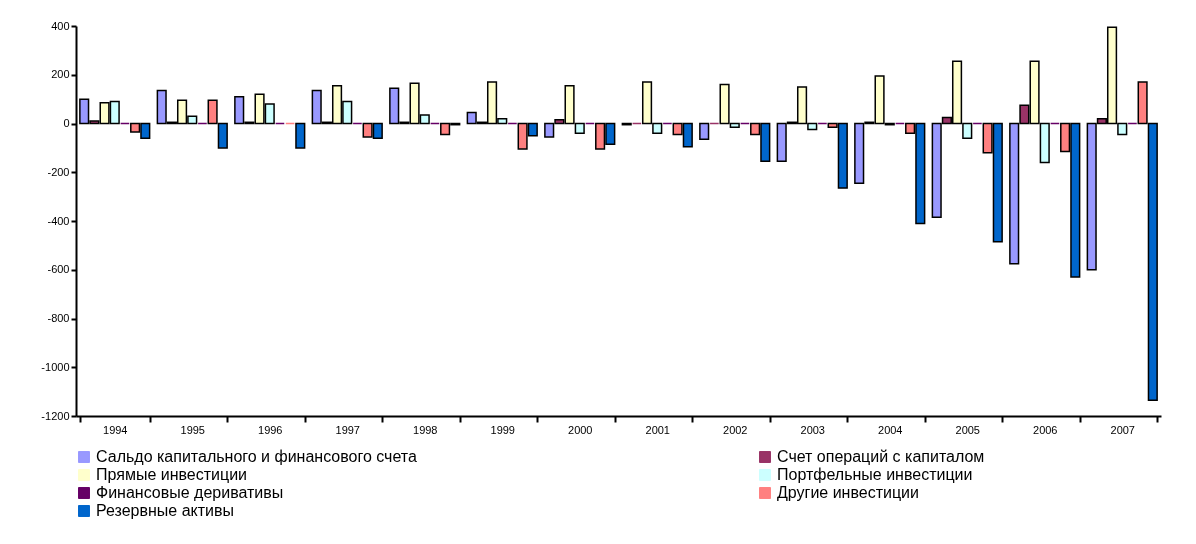 The height and width of the screenshot is (544, 1196). What do you see at coordinates (190, 492) in the screenshot?
I see `legend-label: Финансовые деривативы` at bounding box center [190, 492].